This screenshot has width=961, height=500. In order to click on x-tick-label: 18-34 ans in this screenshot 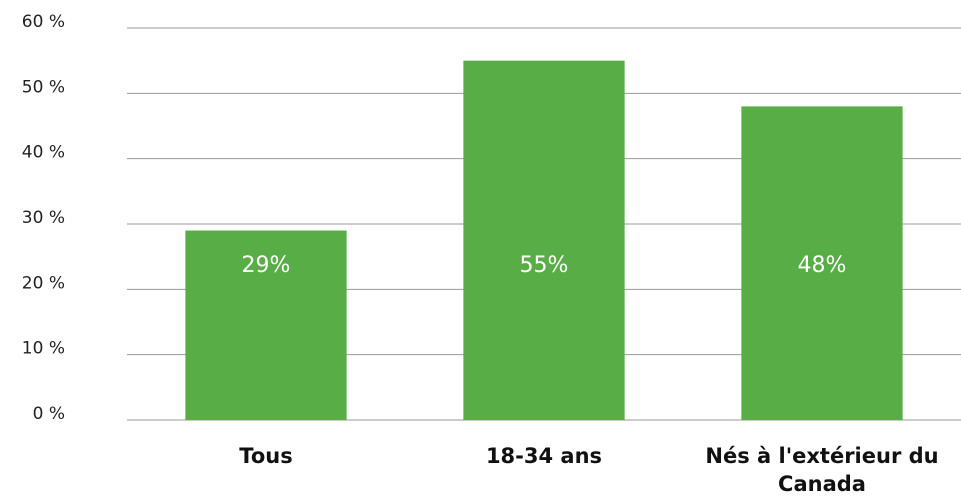, I will do `click(544, 456)`.